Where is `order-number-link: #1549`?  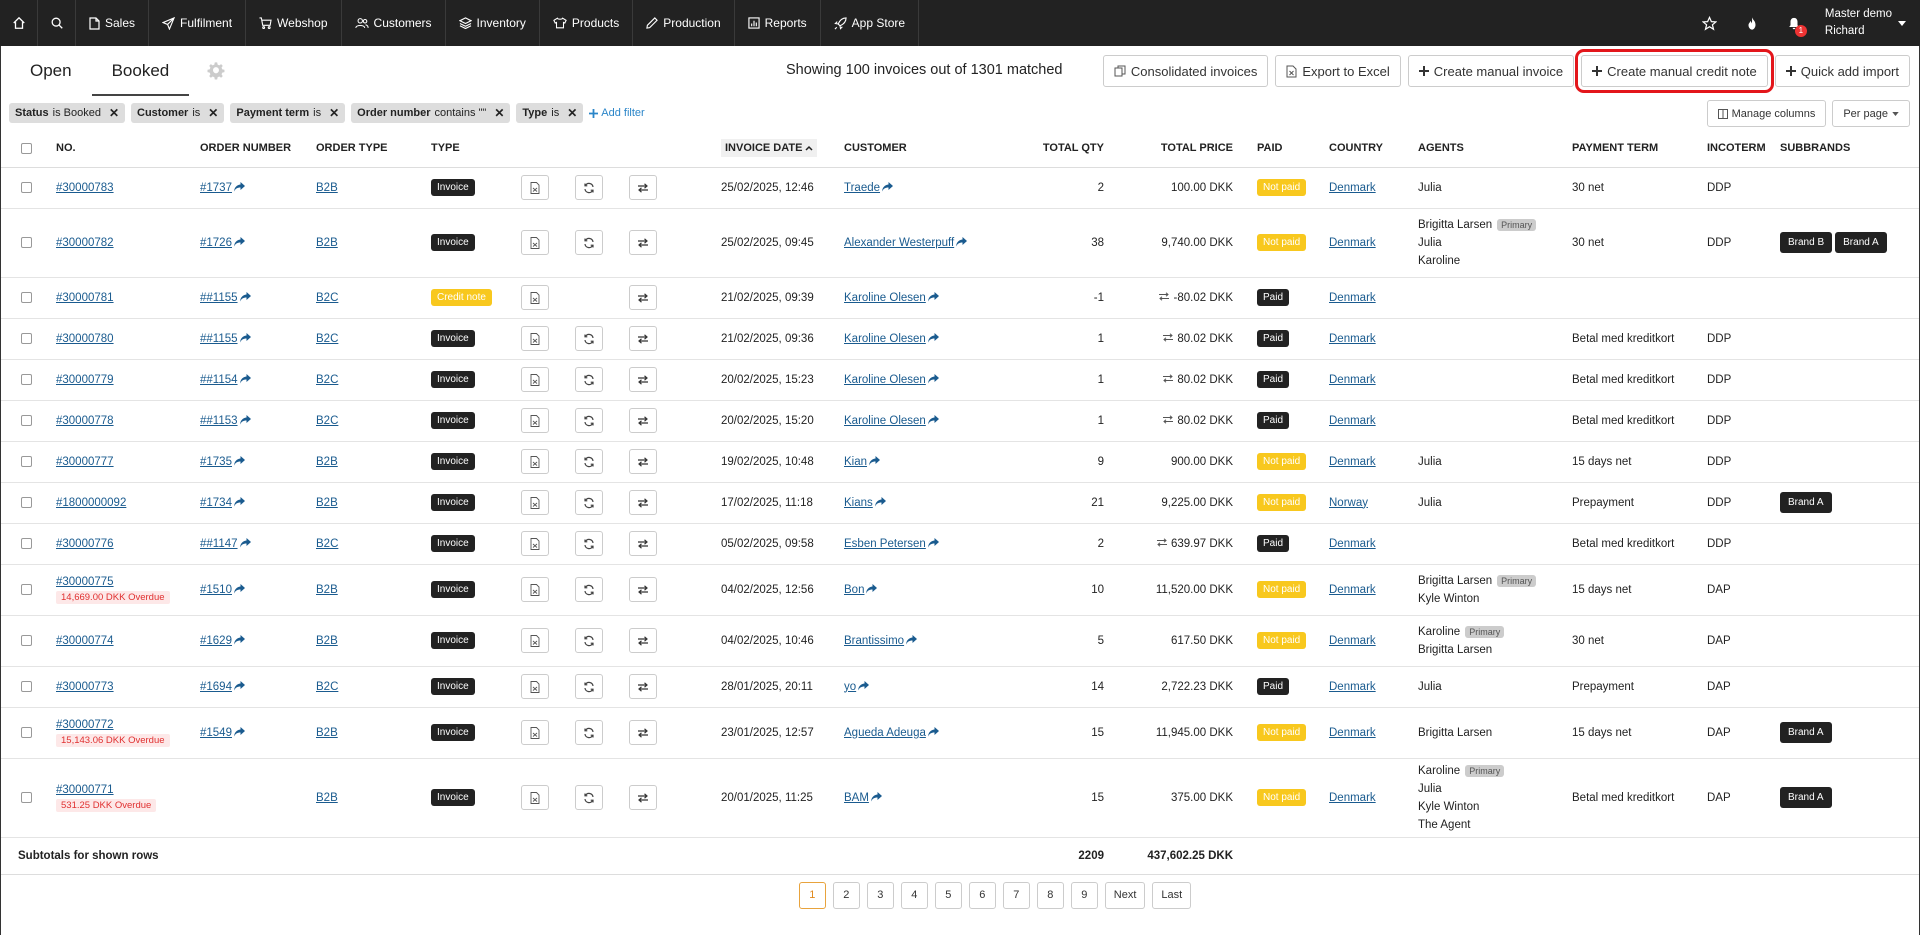 order-number-link: #1549 is located at coordinates (216, 732).